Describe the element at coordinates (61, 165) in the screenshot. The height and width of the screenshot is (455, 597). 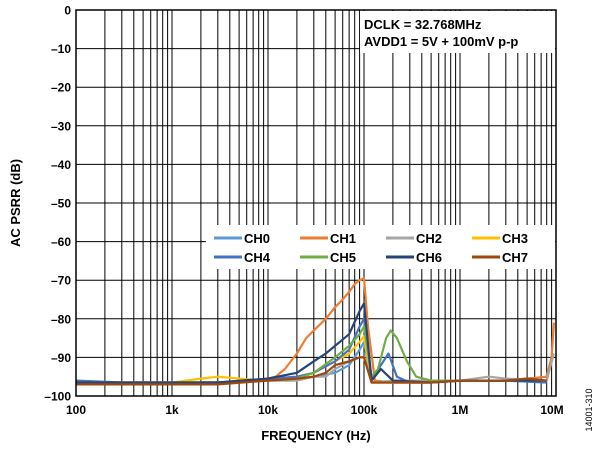
I see `y-tick-label: –40` at that location.